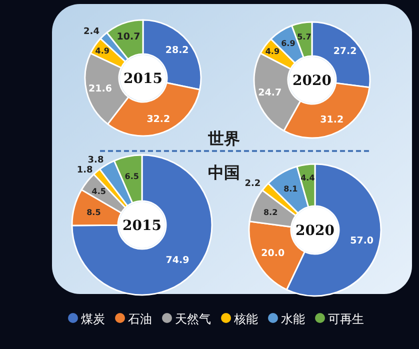  Describe the element at coordinates (304, 37) in the screenshot. I see `data-label: 5.7` at that location.